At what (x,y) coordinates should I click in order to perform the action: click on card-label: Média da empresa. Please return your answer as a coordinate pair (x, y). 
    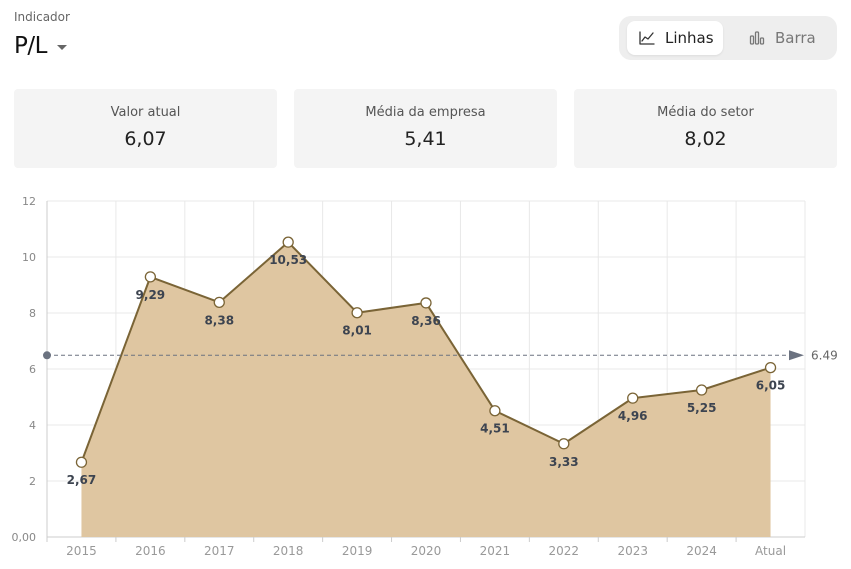
    Looking at the image, I should click on (425, 112).